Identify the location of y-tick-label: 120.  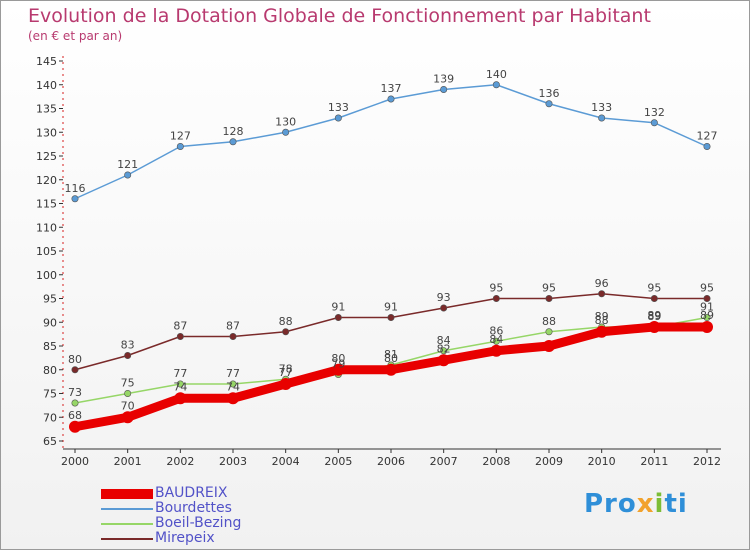
(46, 180).